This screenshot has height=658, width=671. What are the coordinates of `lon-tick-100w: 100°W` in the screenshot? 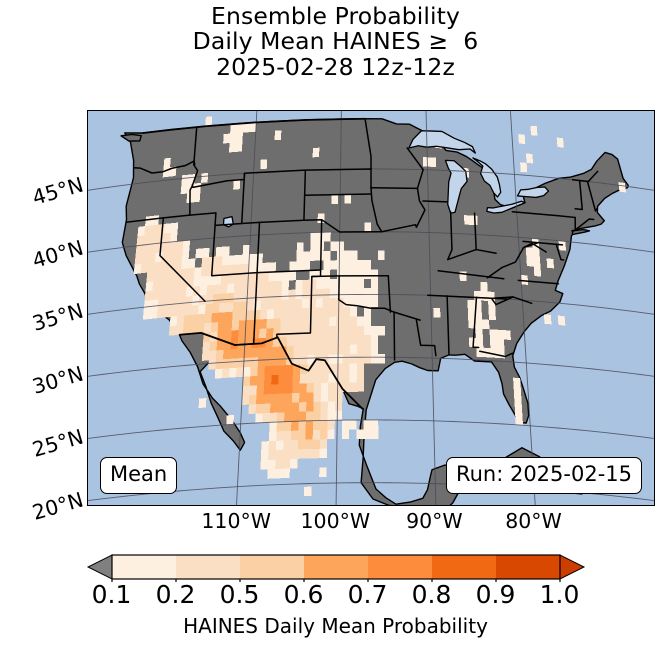 It's located at (335, 521).